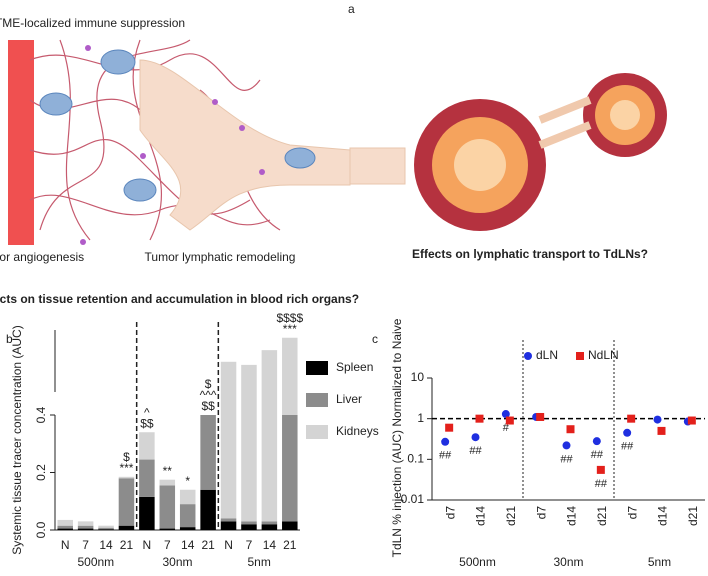 The height and width of the screenshot is (576, 708). What do you see at coordinates (565, 122) in the screenshot?
I see `efferent-vessel` at bounding box center [565, 122].